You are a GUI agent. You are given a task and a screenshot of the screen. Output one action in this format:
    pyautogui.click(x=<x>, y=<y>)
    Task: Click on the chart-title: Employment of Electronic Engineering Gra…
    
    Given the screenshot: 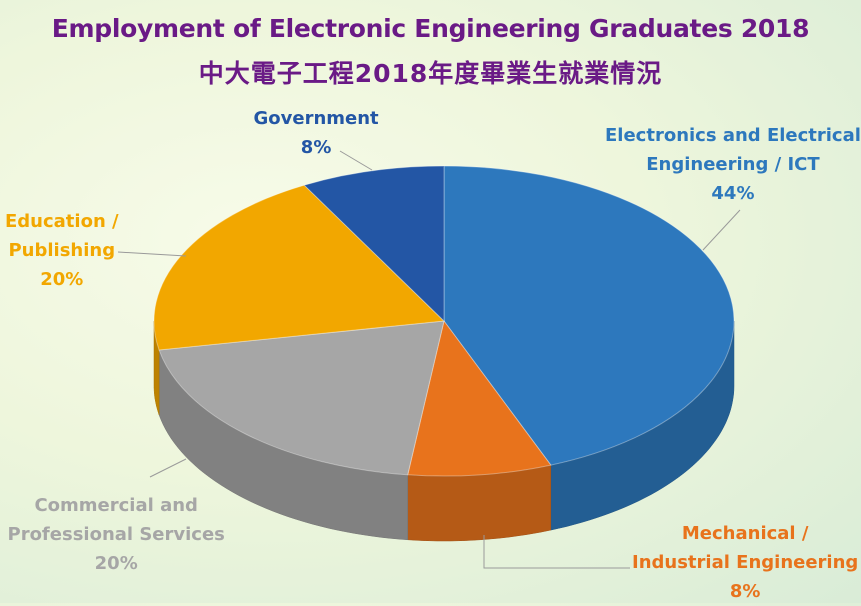 What is the action you would take?
    pyautogui.click(x=430, y=28)
    